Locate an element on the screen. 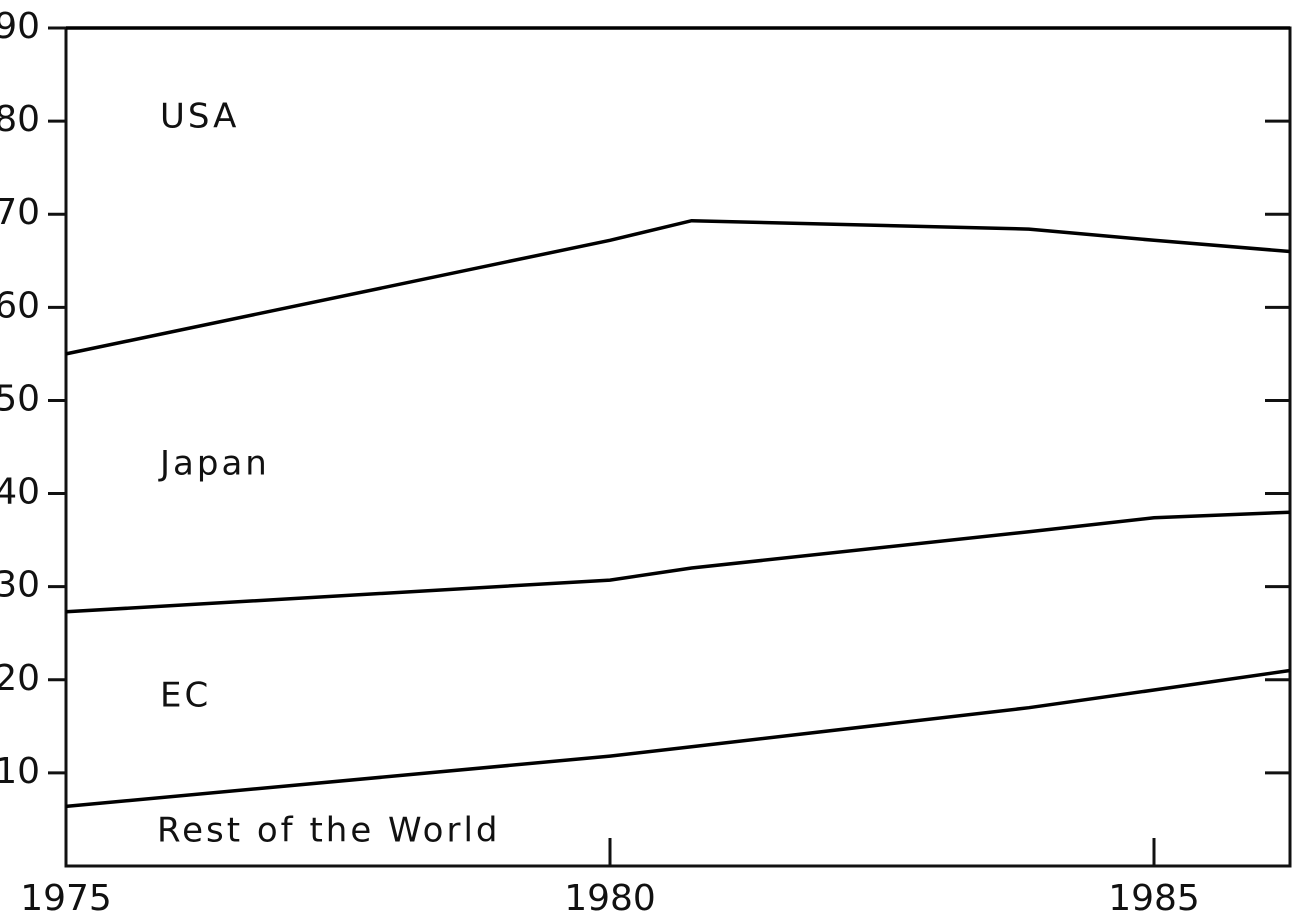 The height and width of the screenshot is (923, 1299). y-tick-label: 50 is located at coordinates (20, 398).